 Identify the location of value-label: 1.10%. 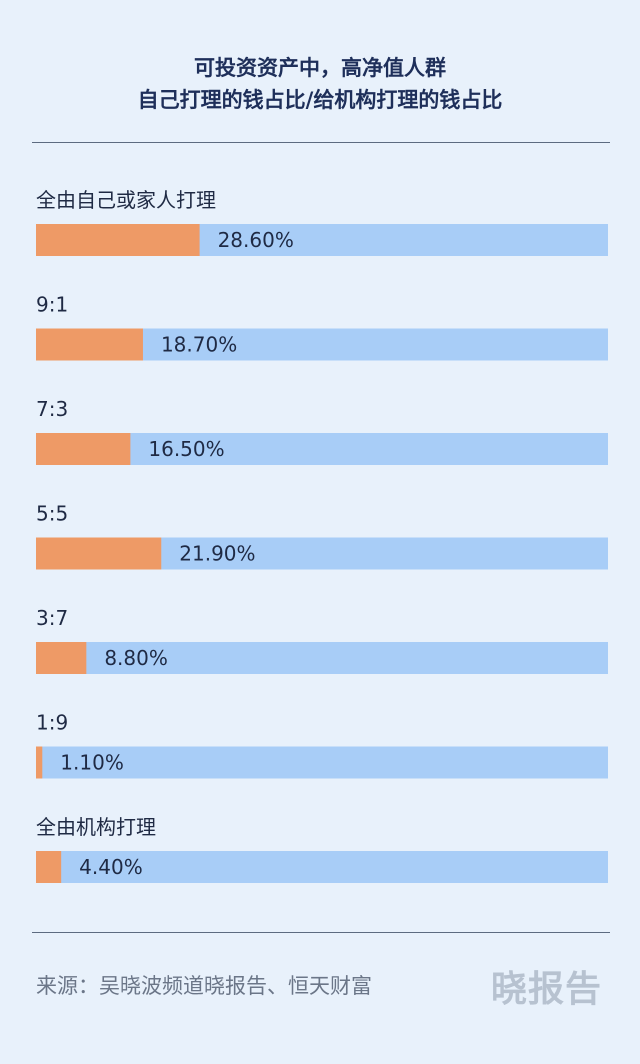
(92, 763).